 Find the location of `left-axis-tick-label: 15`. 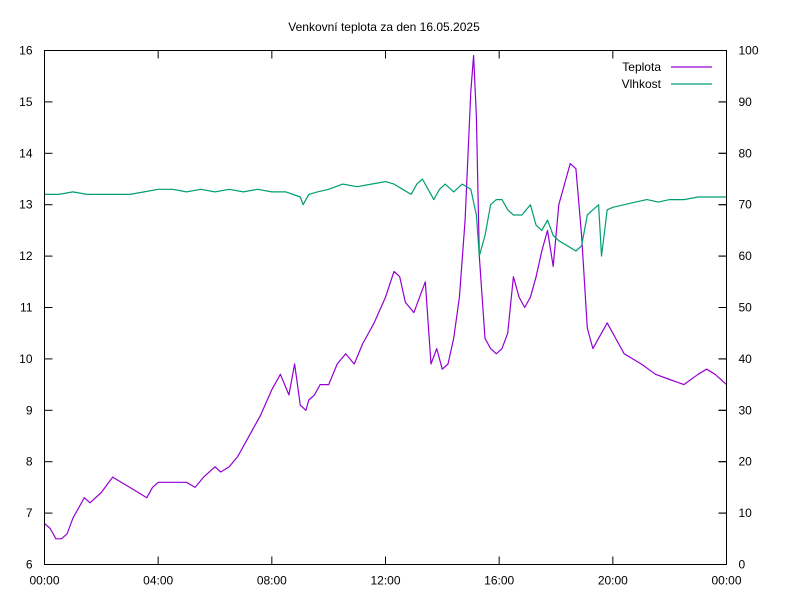

left-axis-tick-label: 15 is located at coordinates (26, 102).